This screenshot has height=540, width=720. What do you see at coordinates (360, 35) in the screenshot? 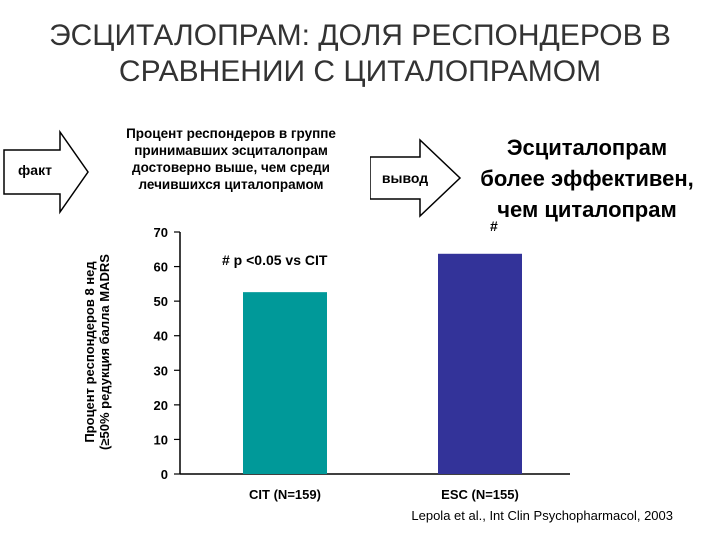
I see `title-line-1: ЭСЦИТАЛОПРАМ: ДОЛЯ РЕСПОНДЕРОВ В` at bounding box center [360, 35].